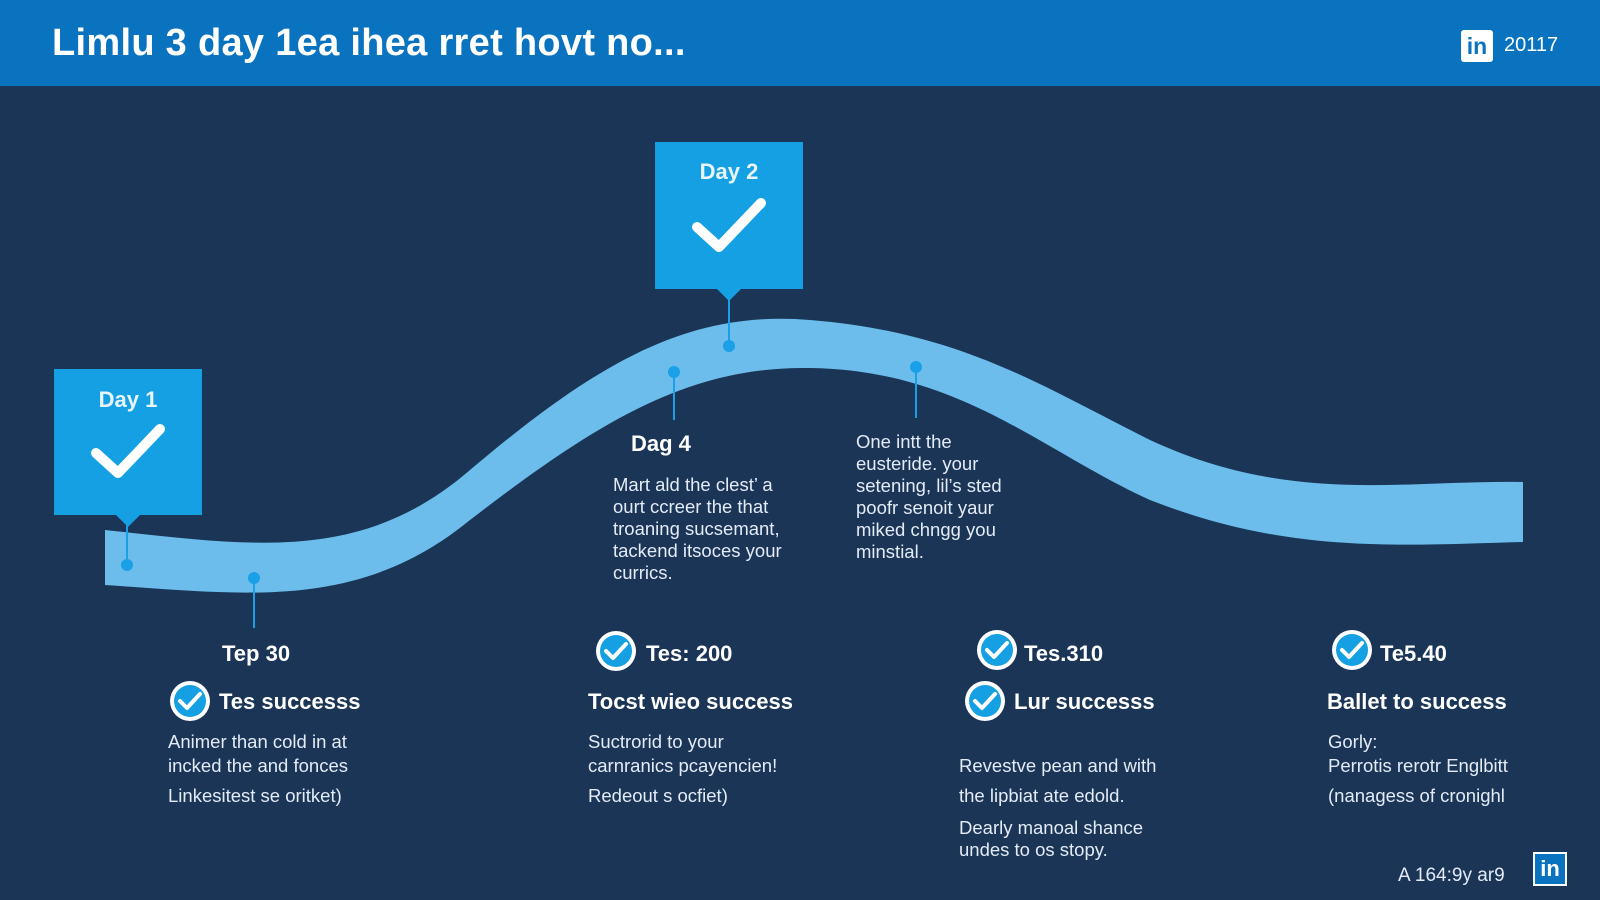 Image resolution: width=1600 pixels, height=900 pixels. I want to click on dag4-heading: Dag 4, so click(661, 443).